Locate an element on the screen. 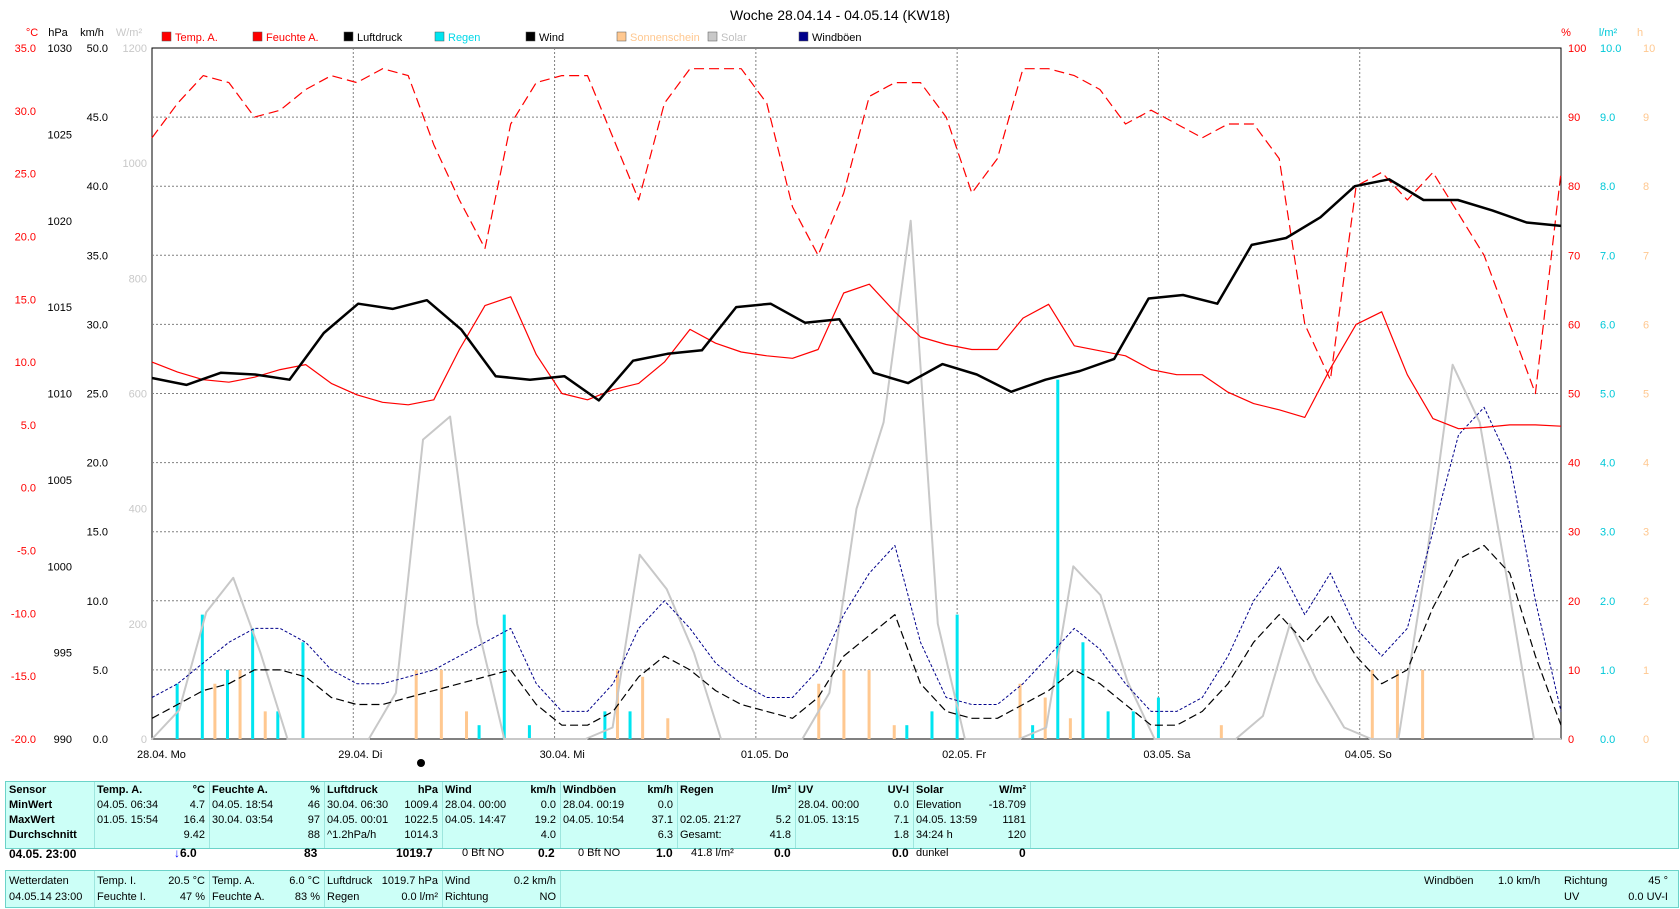 This screenshot has width=1680, height=909. x-tick-label: 28.04. Mo is located at coordinates (161, 755).